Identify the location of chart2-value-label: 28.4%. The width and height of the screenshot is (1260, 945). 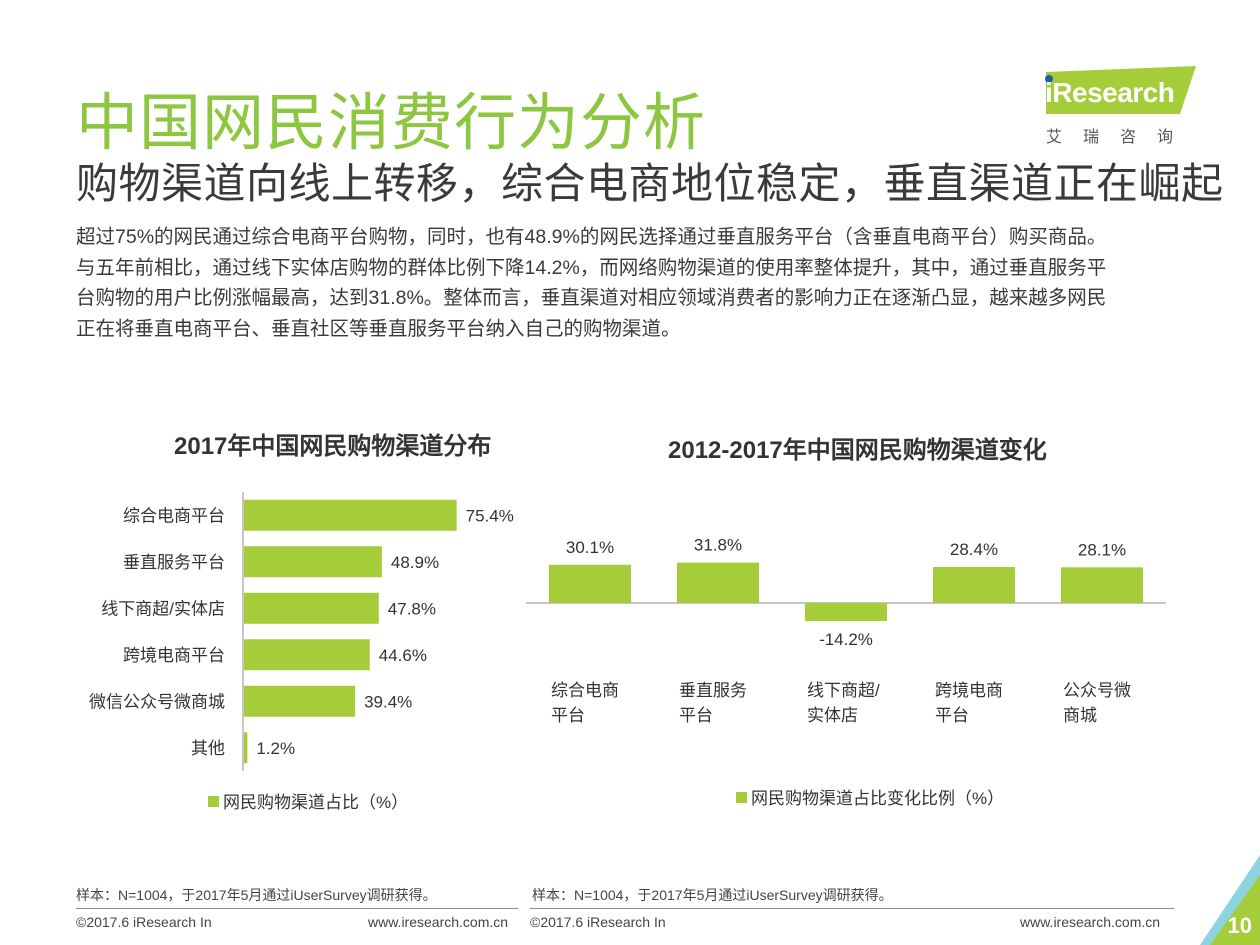
(974, 549).